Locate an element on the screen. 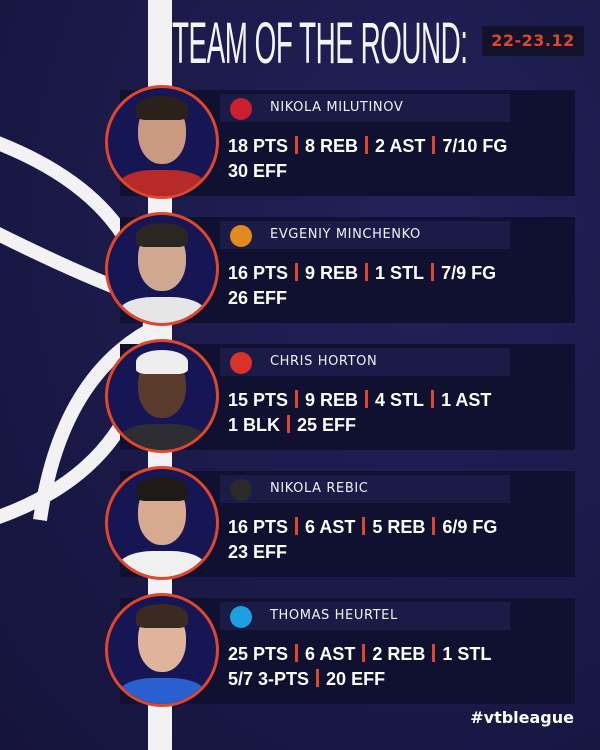 The height and width of the screenshot is (750, 600). stats-line: 30 EFF is located at coordinates (367, 171).